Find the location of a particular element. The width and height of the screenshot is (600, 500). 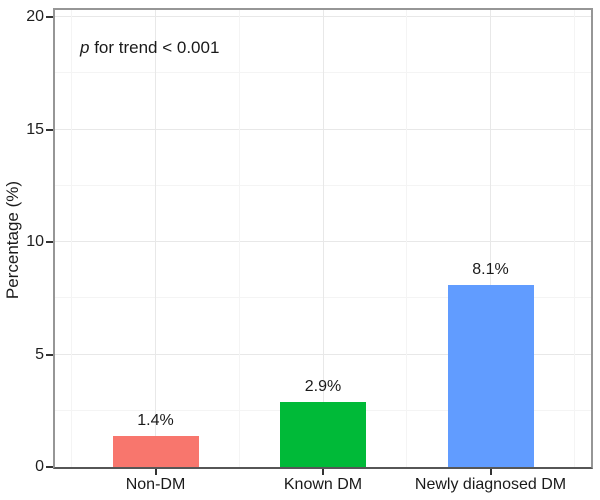

x-tick-label-3: Newly diagnosed DM is located at coordinates (490, 484).